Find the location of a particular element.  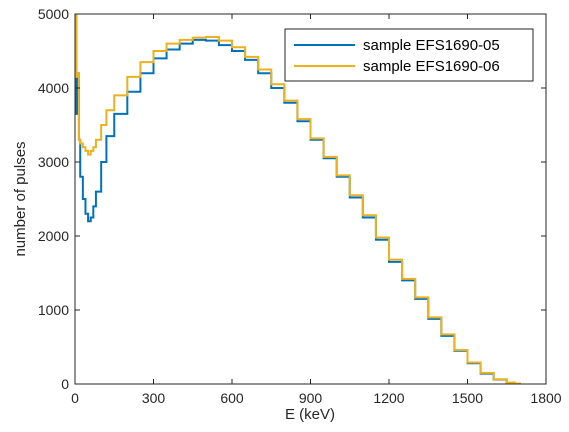

x-tick-label: 1200 is located at coordinates (388, 398).